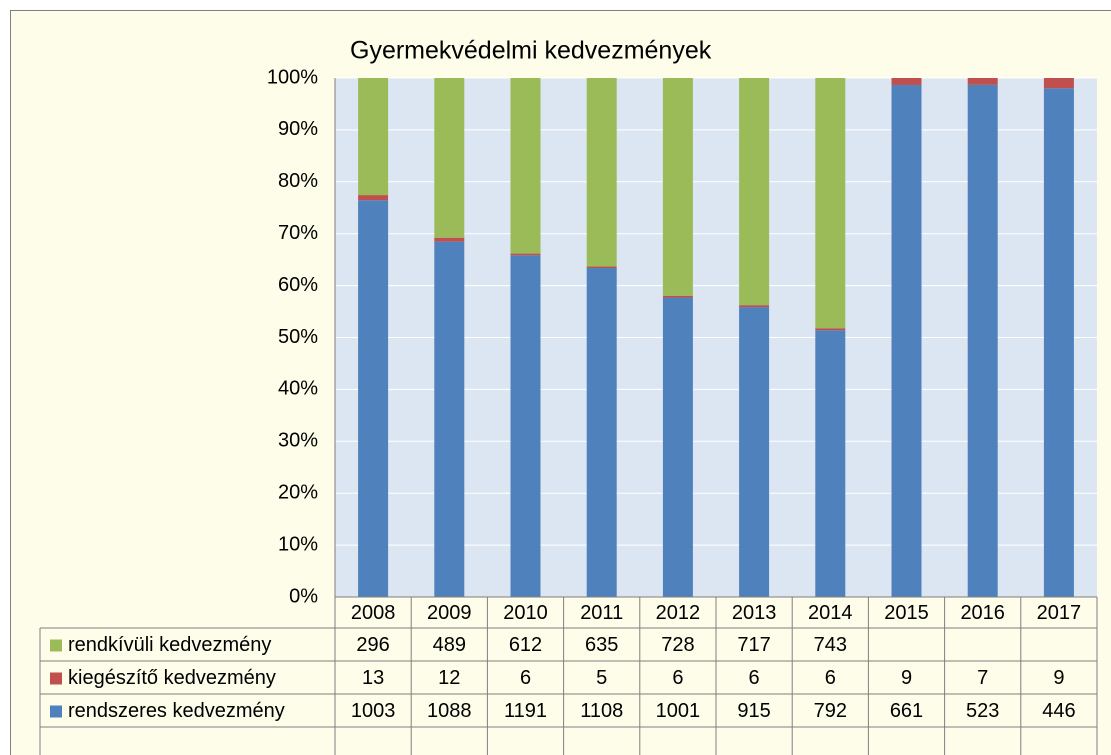 The height and width of the screenshot is (755, 1111). Describe the element at coordinates (1058, 711) in the screenshot. I see `table-value: 446` at that location.